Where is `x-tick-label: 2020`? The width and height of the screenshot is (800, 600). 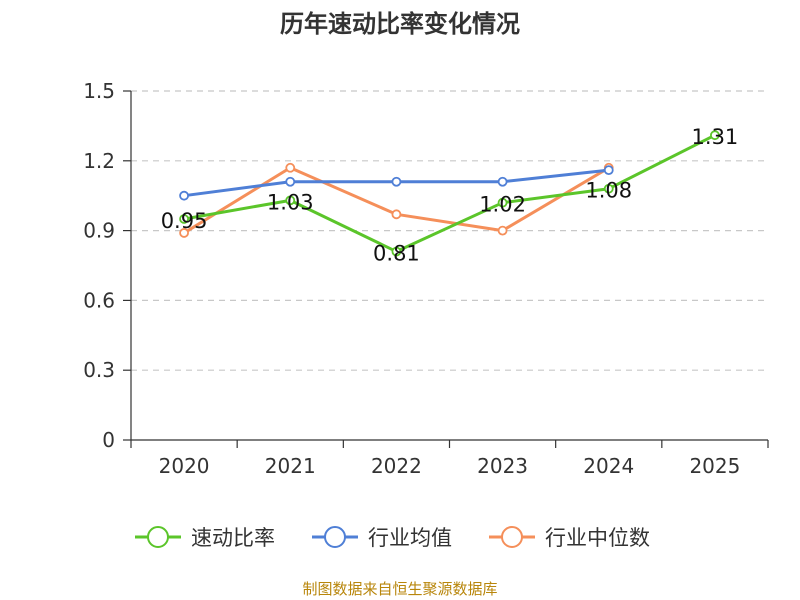
x-tick-label: 2020 is located at coordinates (184, 466).